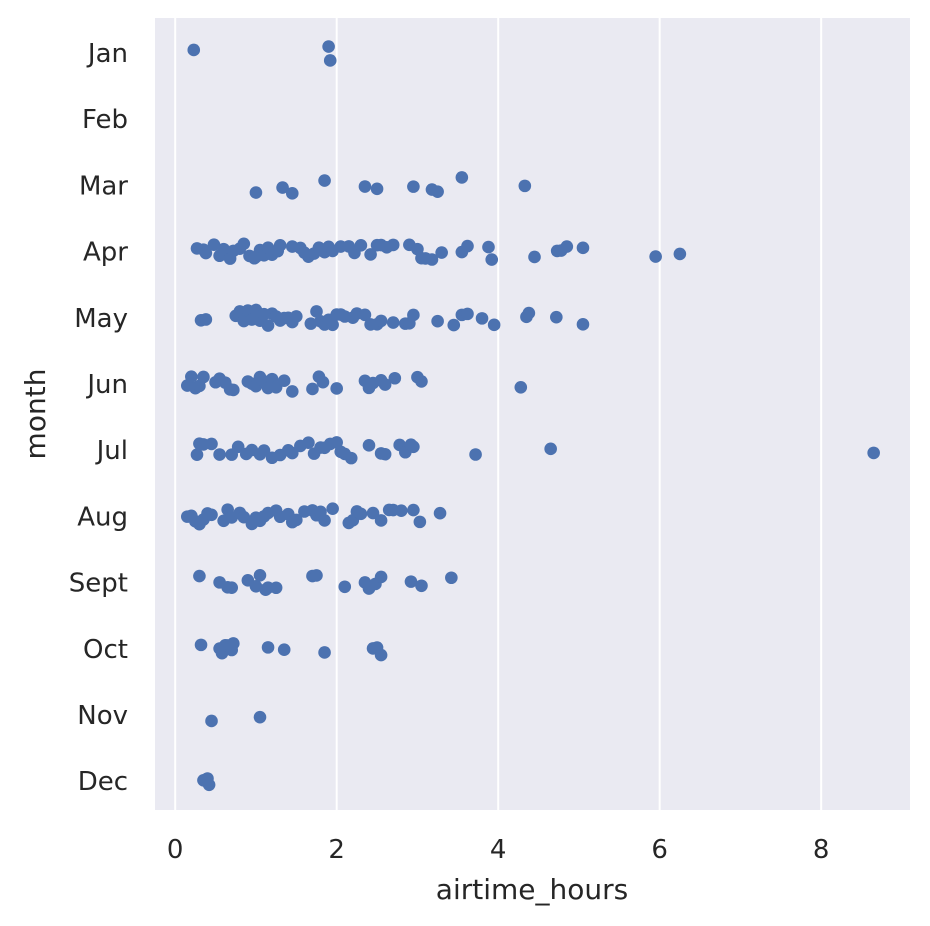 The height and width of the screenshot is (926, 930). What do you see at coordinates (103, 186) in the screenshot?
I see `y-tick-label: Mar` at bounding box center [103, 186].